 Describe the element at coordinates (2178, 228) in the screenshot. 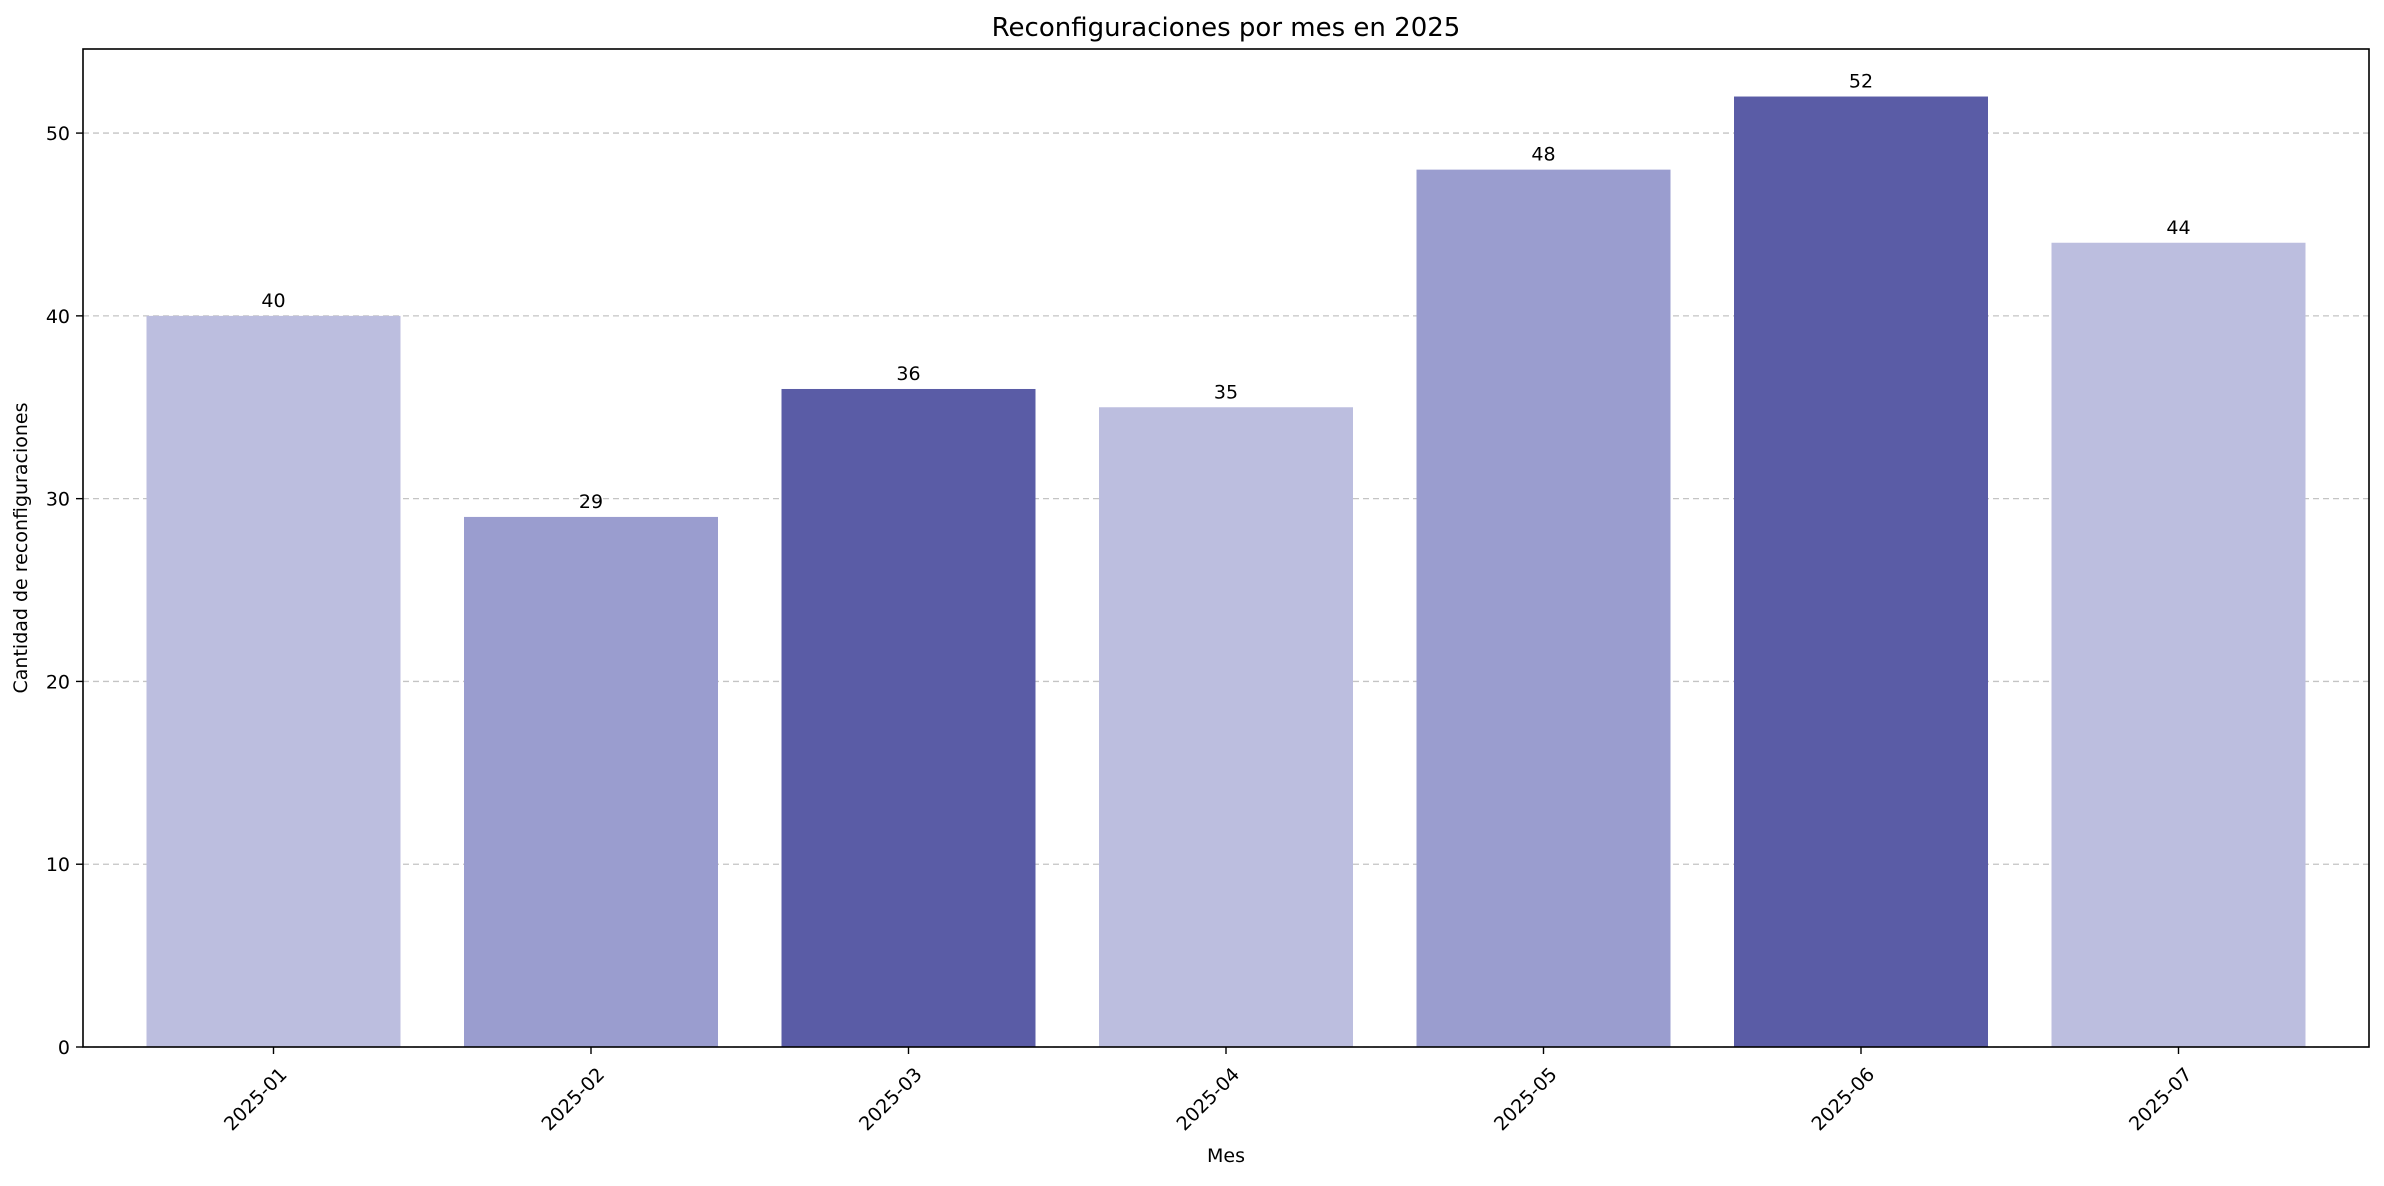

I see `data-label-2025-07: 44` at that location.